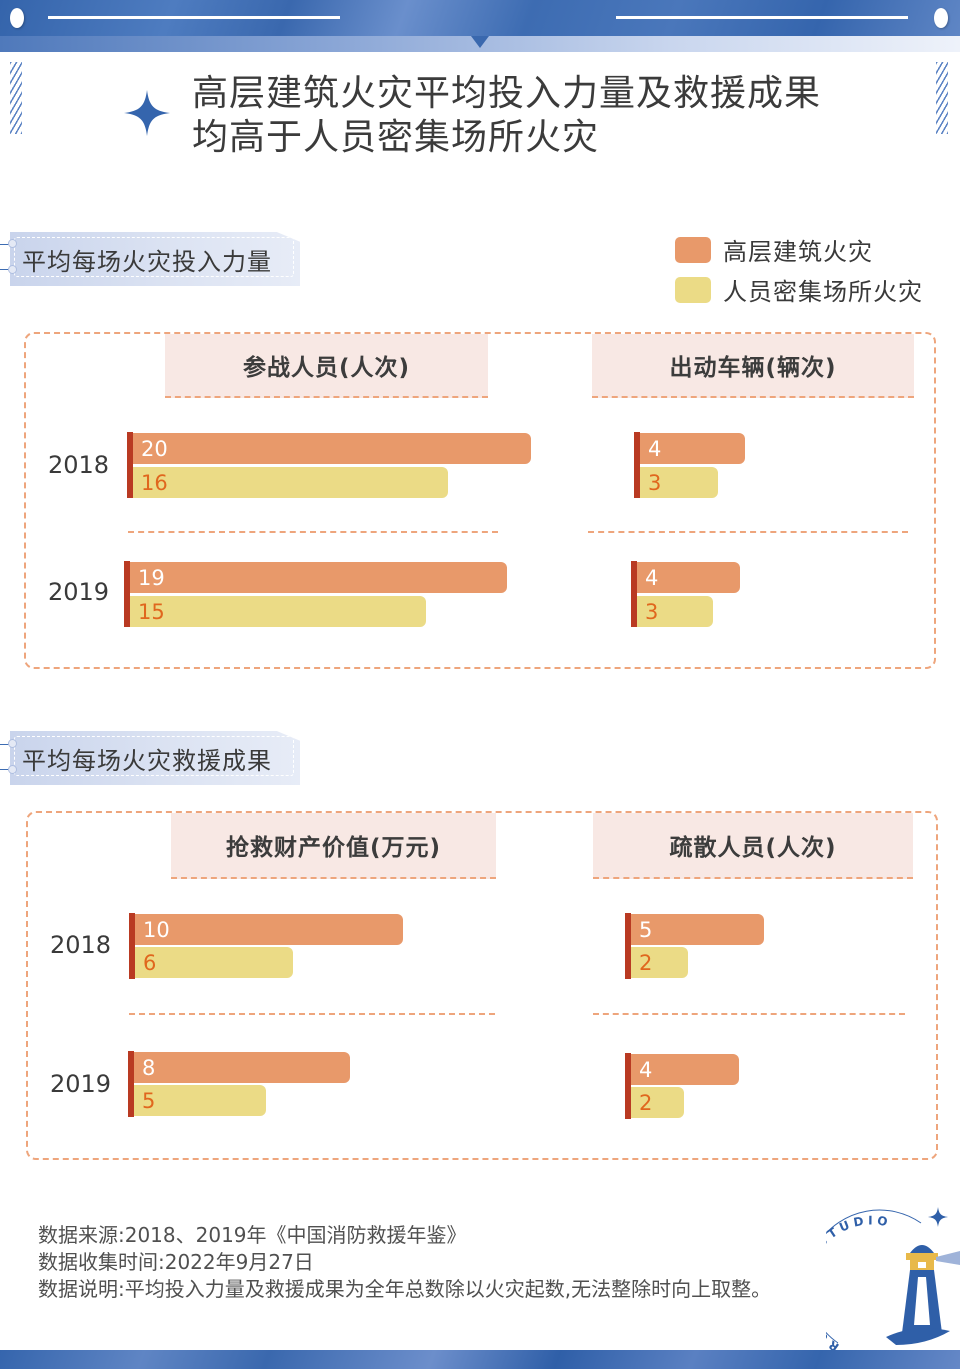 The width and height of the screenshot is (960, 1369). I want to click on banner-notch, so click(480, 42).